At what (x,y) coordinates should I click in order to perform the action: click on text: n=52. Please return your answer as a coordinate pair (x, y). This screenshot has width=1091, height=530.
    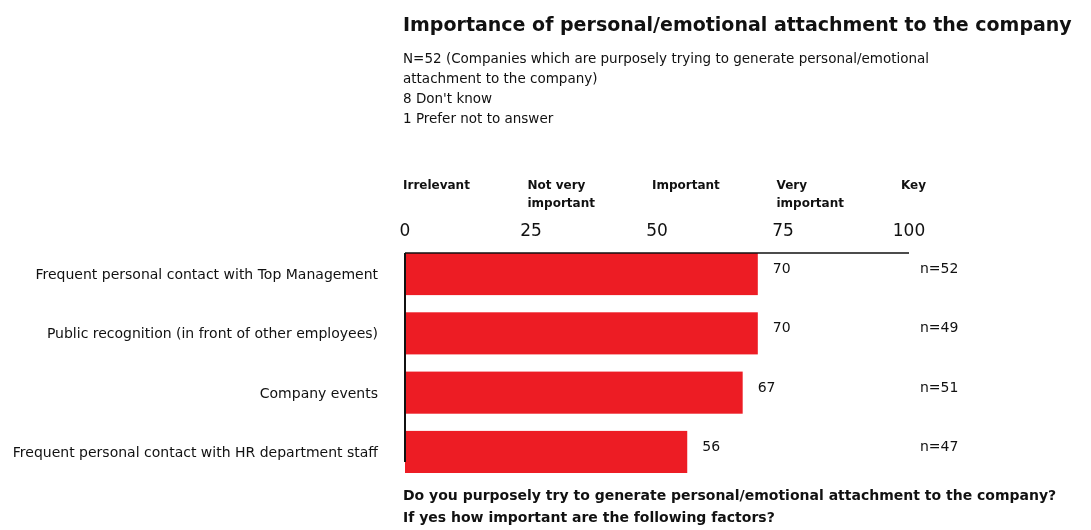
    Looking at the image, I should click on (939, 268).